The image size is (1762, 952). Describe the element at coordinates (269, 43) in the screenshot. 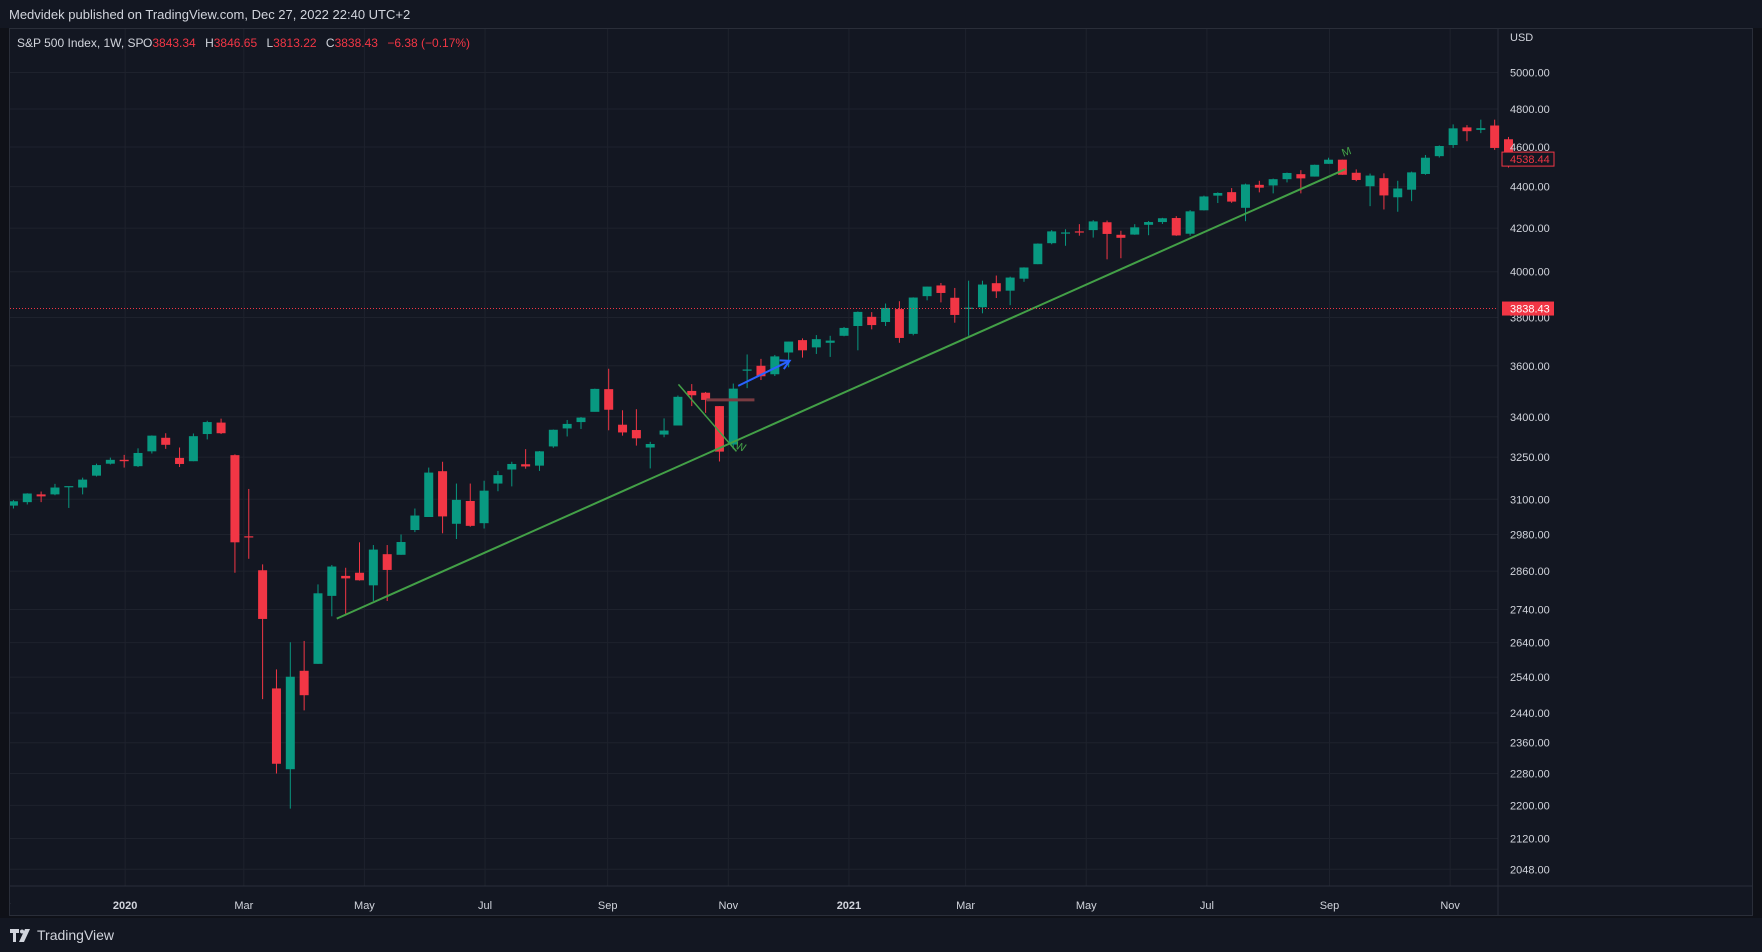

I see `legend-low-label: L` at that location.